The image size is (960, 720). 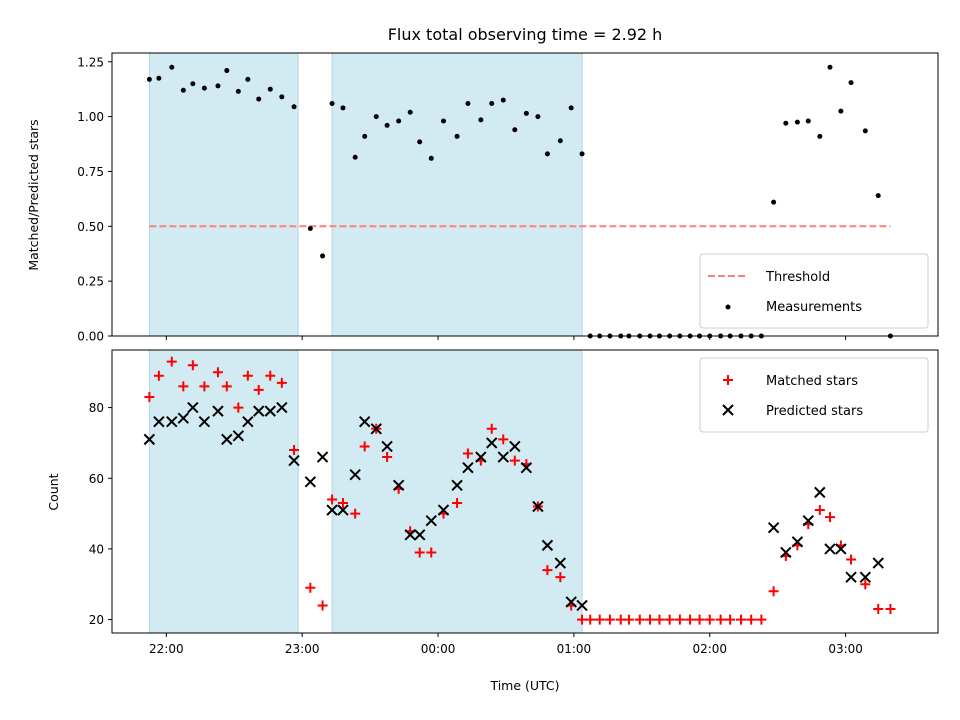 I want to click on y-tick-label: 0.00, so click(x=90, y=337).